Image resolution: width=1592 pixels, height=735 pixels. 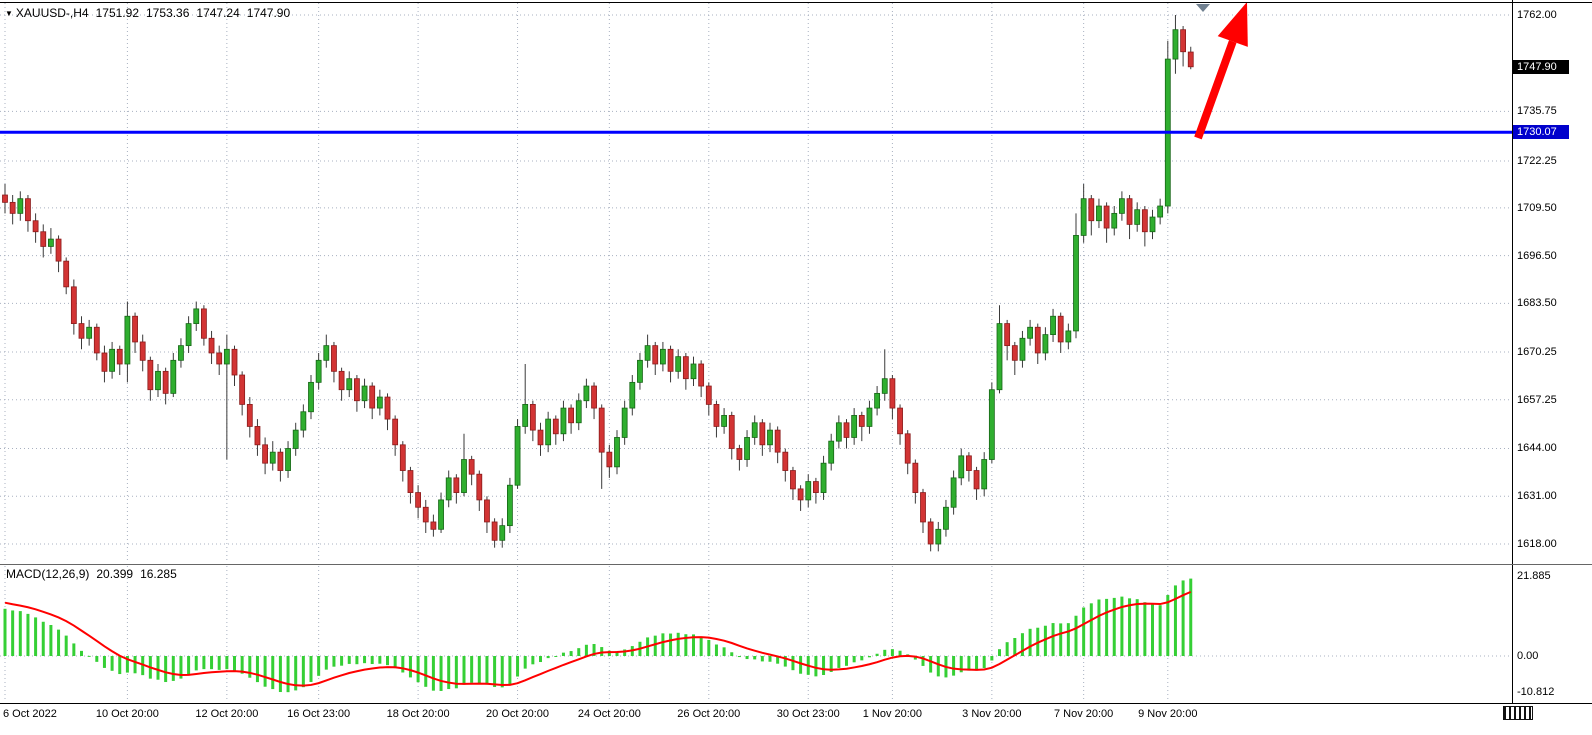 What do you see at coordinates (1541, 66) in the screenshot?
I see `current-price-tag: 1747.90` at bounding box center [1541, 66].